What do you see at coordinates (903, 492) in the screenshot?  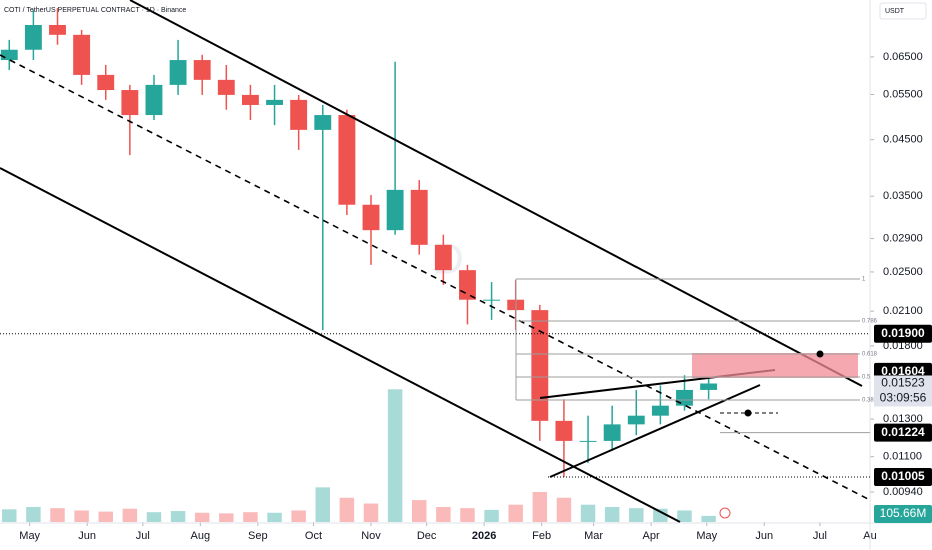 I see `y-tick-label: 0.00940` at bounding box center [903, 492].